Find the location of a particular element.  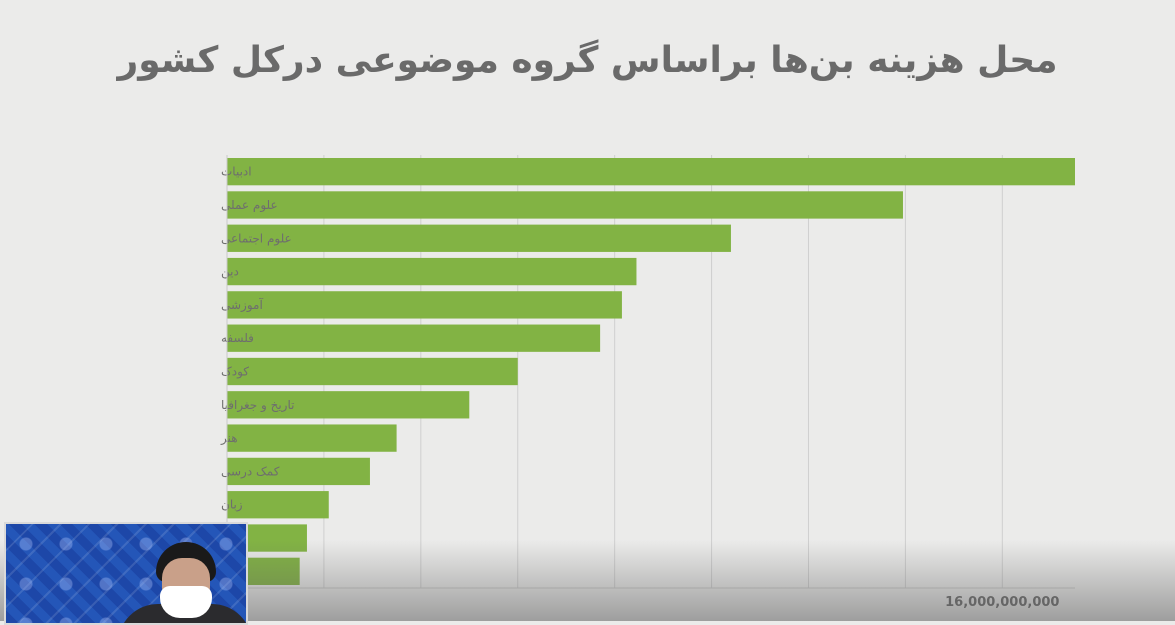

category-label: کمک درسی is located at coordinates (250, 471).